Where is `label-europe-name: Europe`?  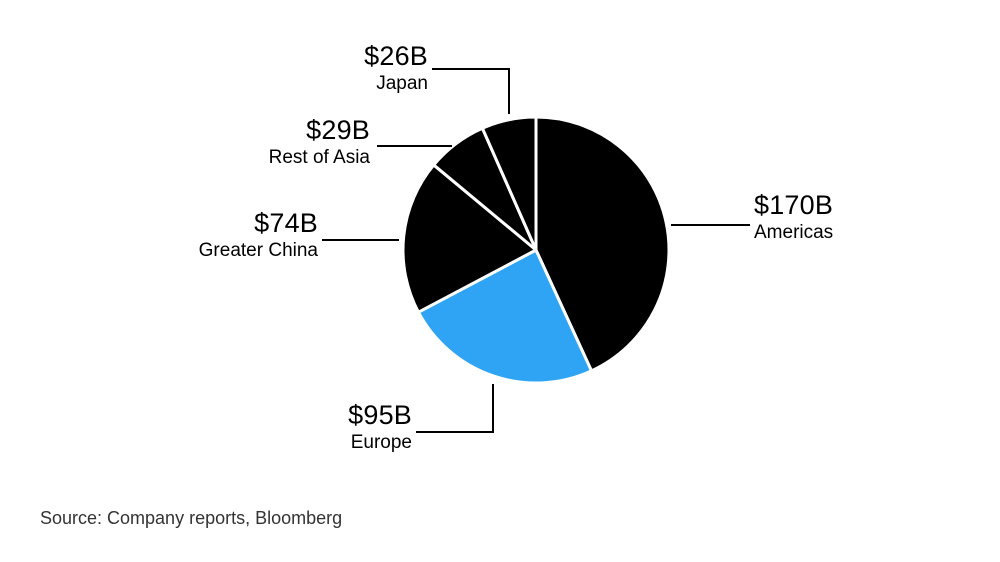
label-europe-name: Europe is located at coordinates (381, 442).